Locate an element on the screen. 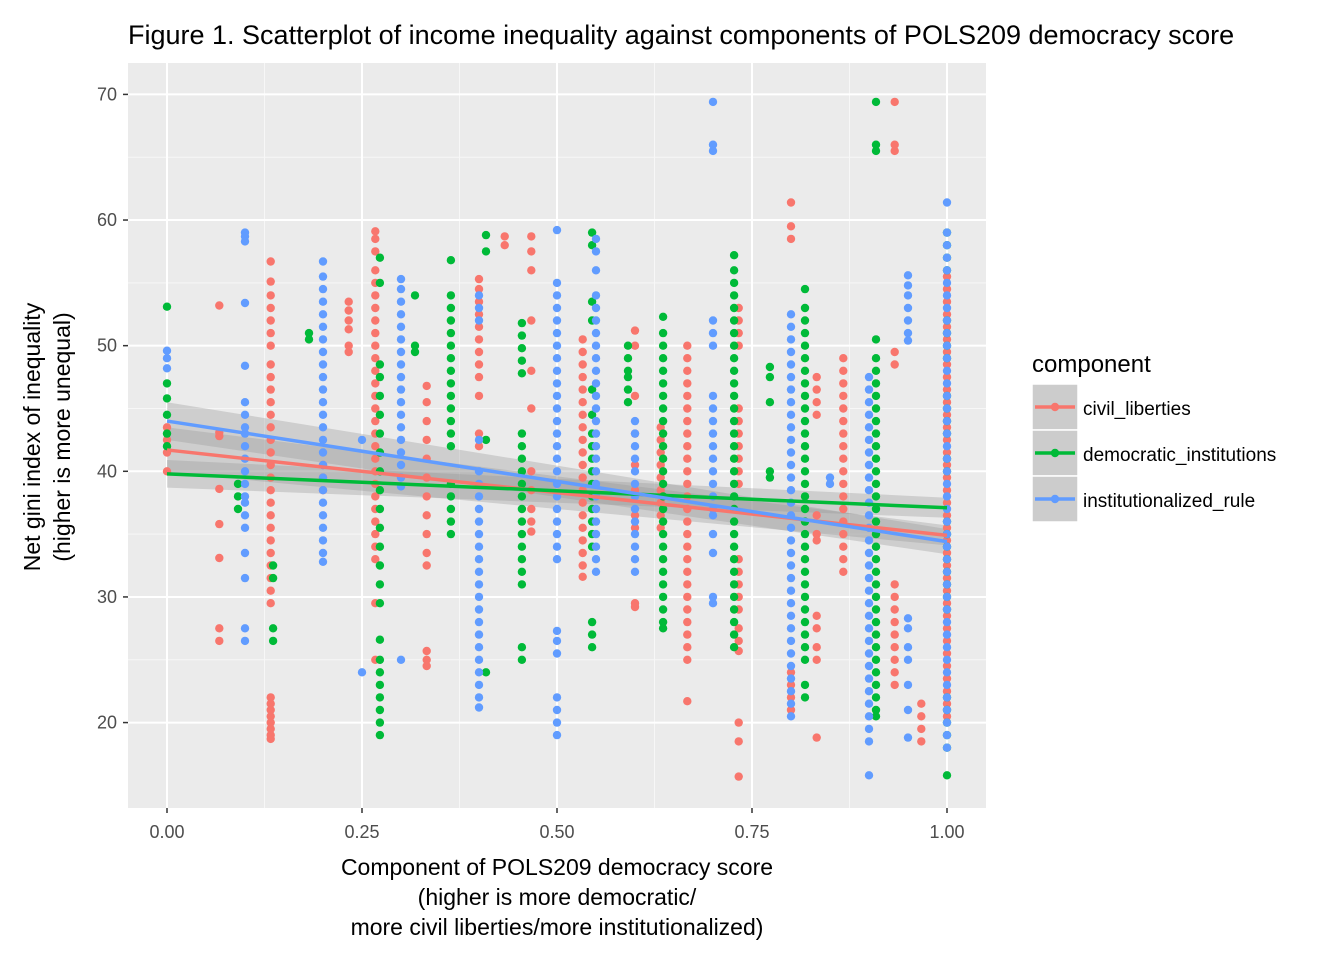  x-tick-label: 1.00 is located at coordinates (946, 832).